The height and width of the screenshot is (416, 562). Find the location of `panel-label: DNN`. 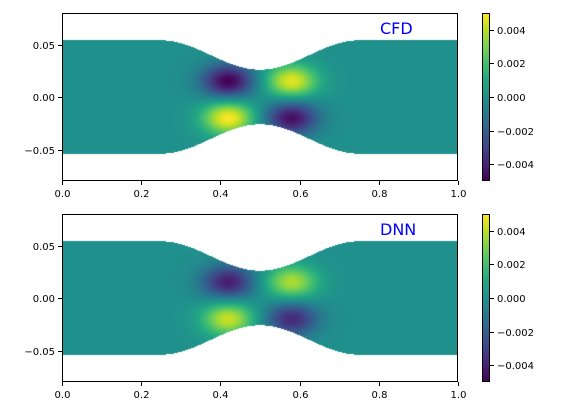

panel-label: DNN is located at coordinates (398, 229).